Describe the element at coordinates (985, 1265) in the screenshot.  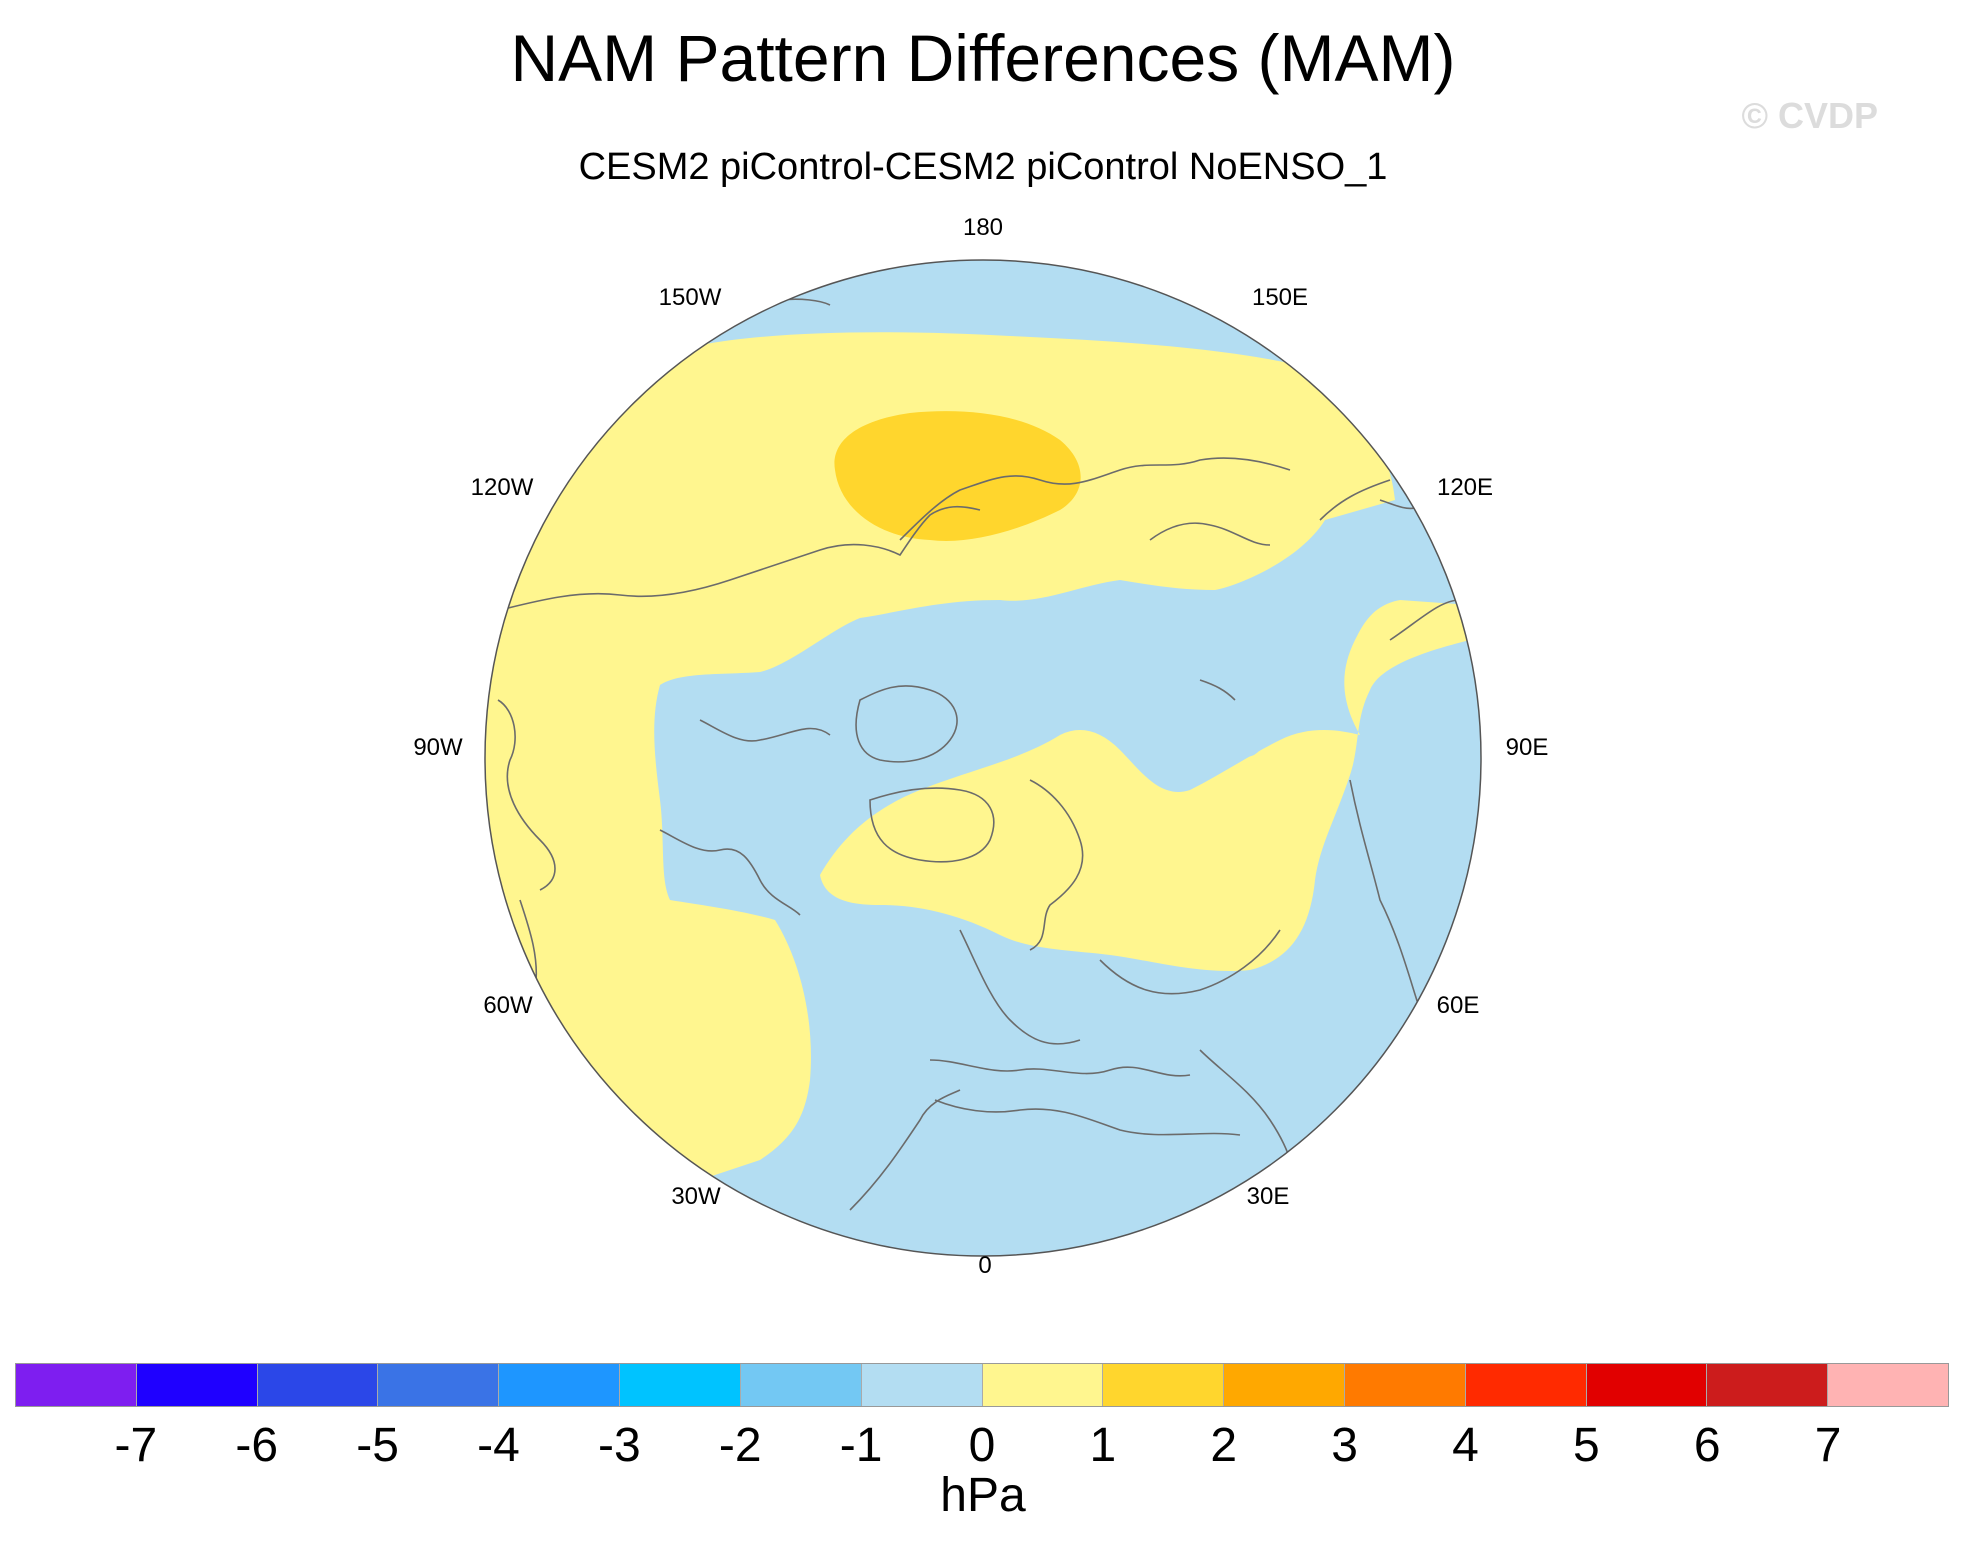
I see `lon-label-0: 0` at that location.